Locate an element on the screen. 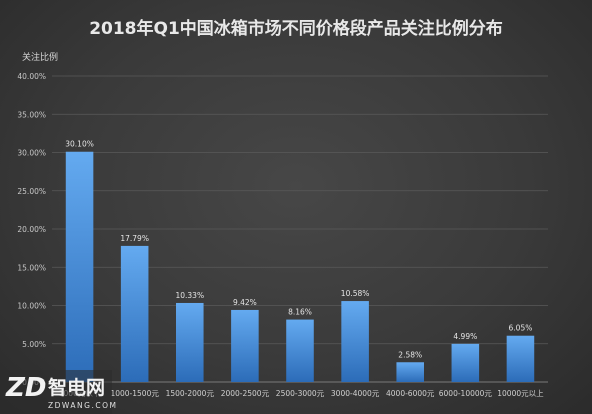  value-label: 17.79% is located at coordinates (134, 238).